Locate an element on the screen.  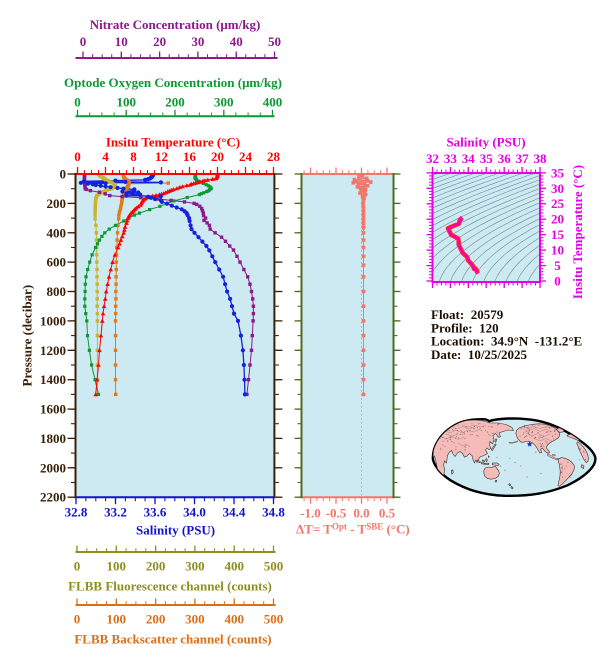
svg-text: ΔT= TOpt - TSBE (°C) is located at coordinates (353, 529).